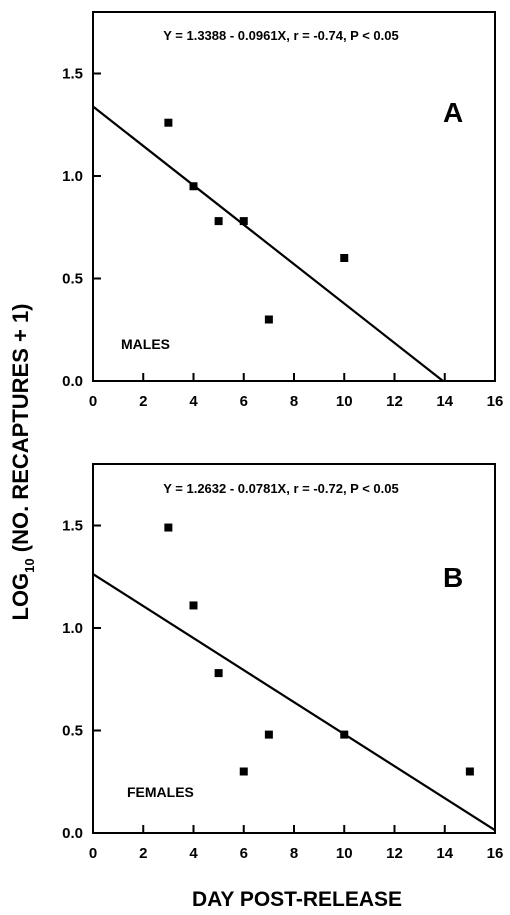  What do you see at coordinates (244, 401) in the screenshot?
I see `panel-a-x-tick-label: 6` at bounding box center [244, 401].